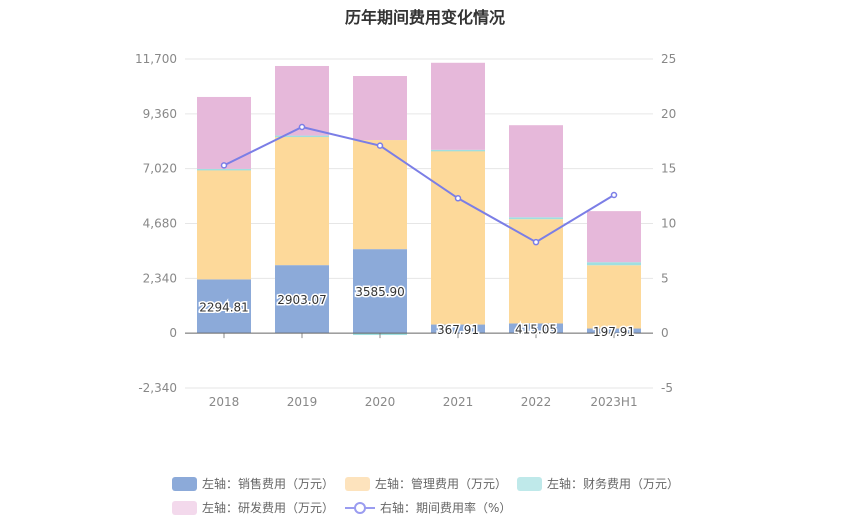 The width and height of the screenshot is (850, 525). I want to click on legend-item-rd: 左轴：研发费用（万元）, so click(253, 507).